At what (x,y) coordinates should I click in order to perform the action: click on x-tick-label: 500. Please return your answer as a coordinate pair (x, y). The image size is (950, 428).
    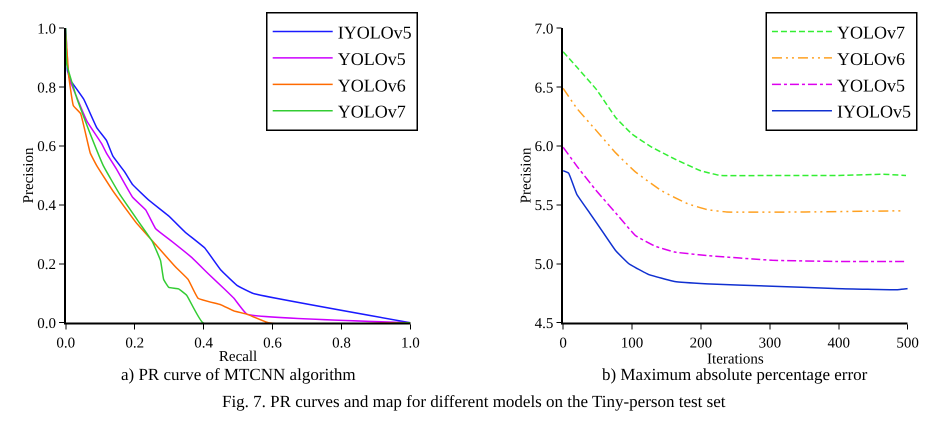
    Looking at the image, I should click on (907, 343).